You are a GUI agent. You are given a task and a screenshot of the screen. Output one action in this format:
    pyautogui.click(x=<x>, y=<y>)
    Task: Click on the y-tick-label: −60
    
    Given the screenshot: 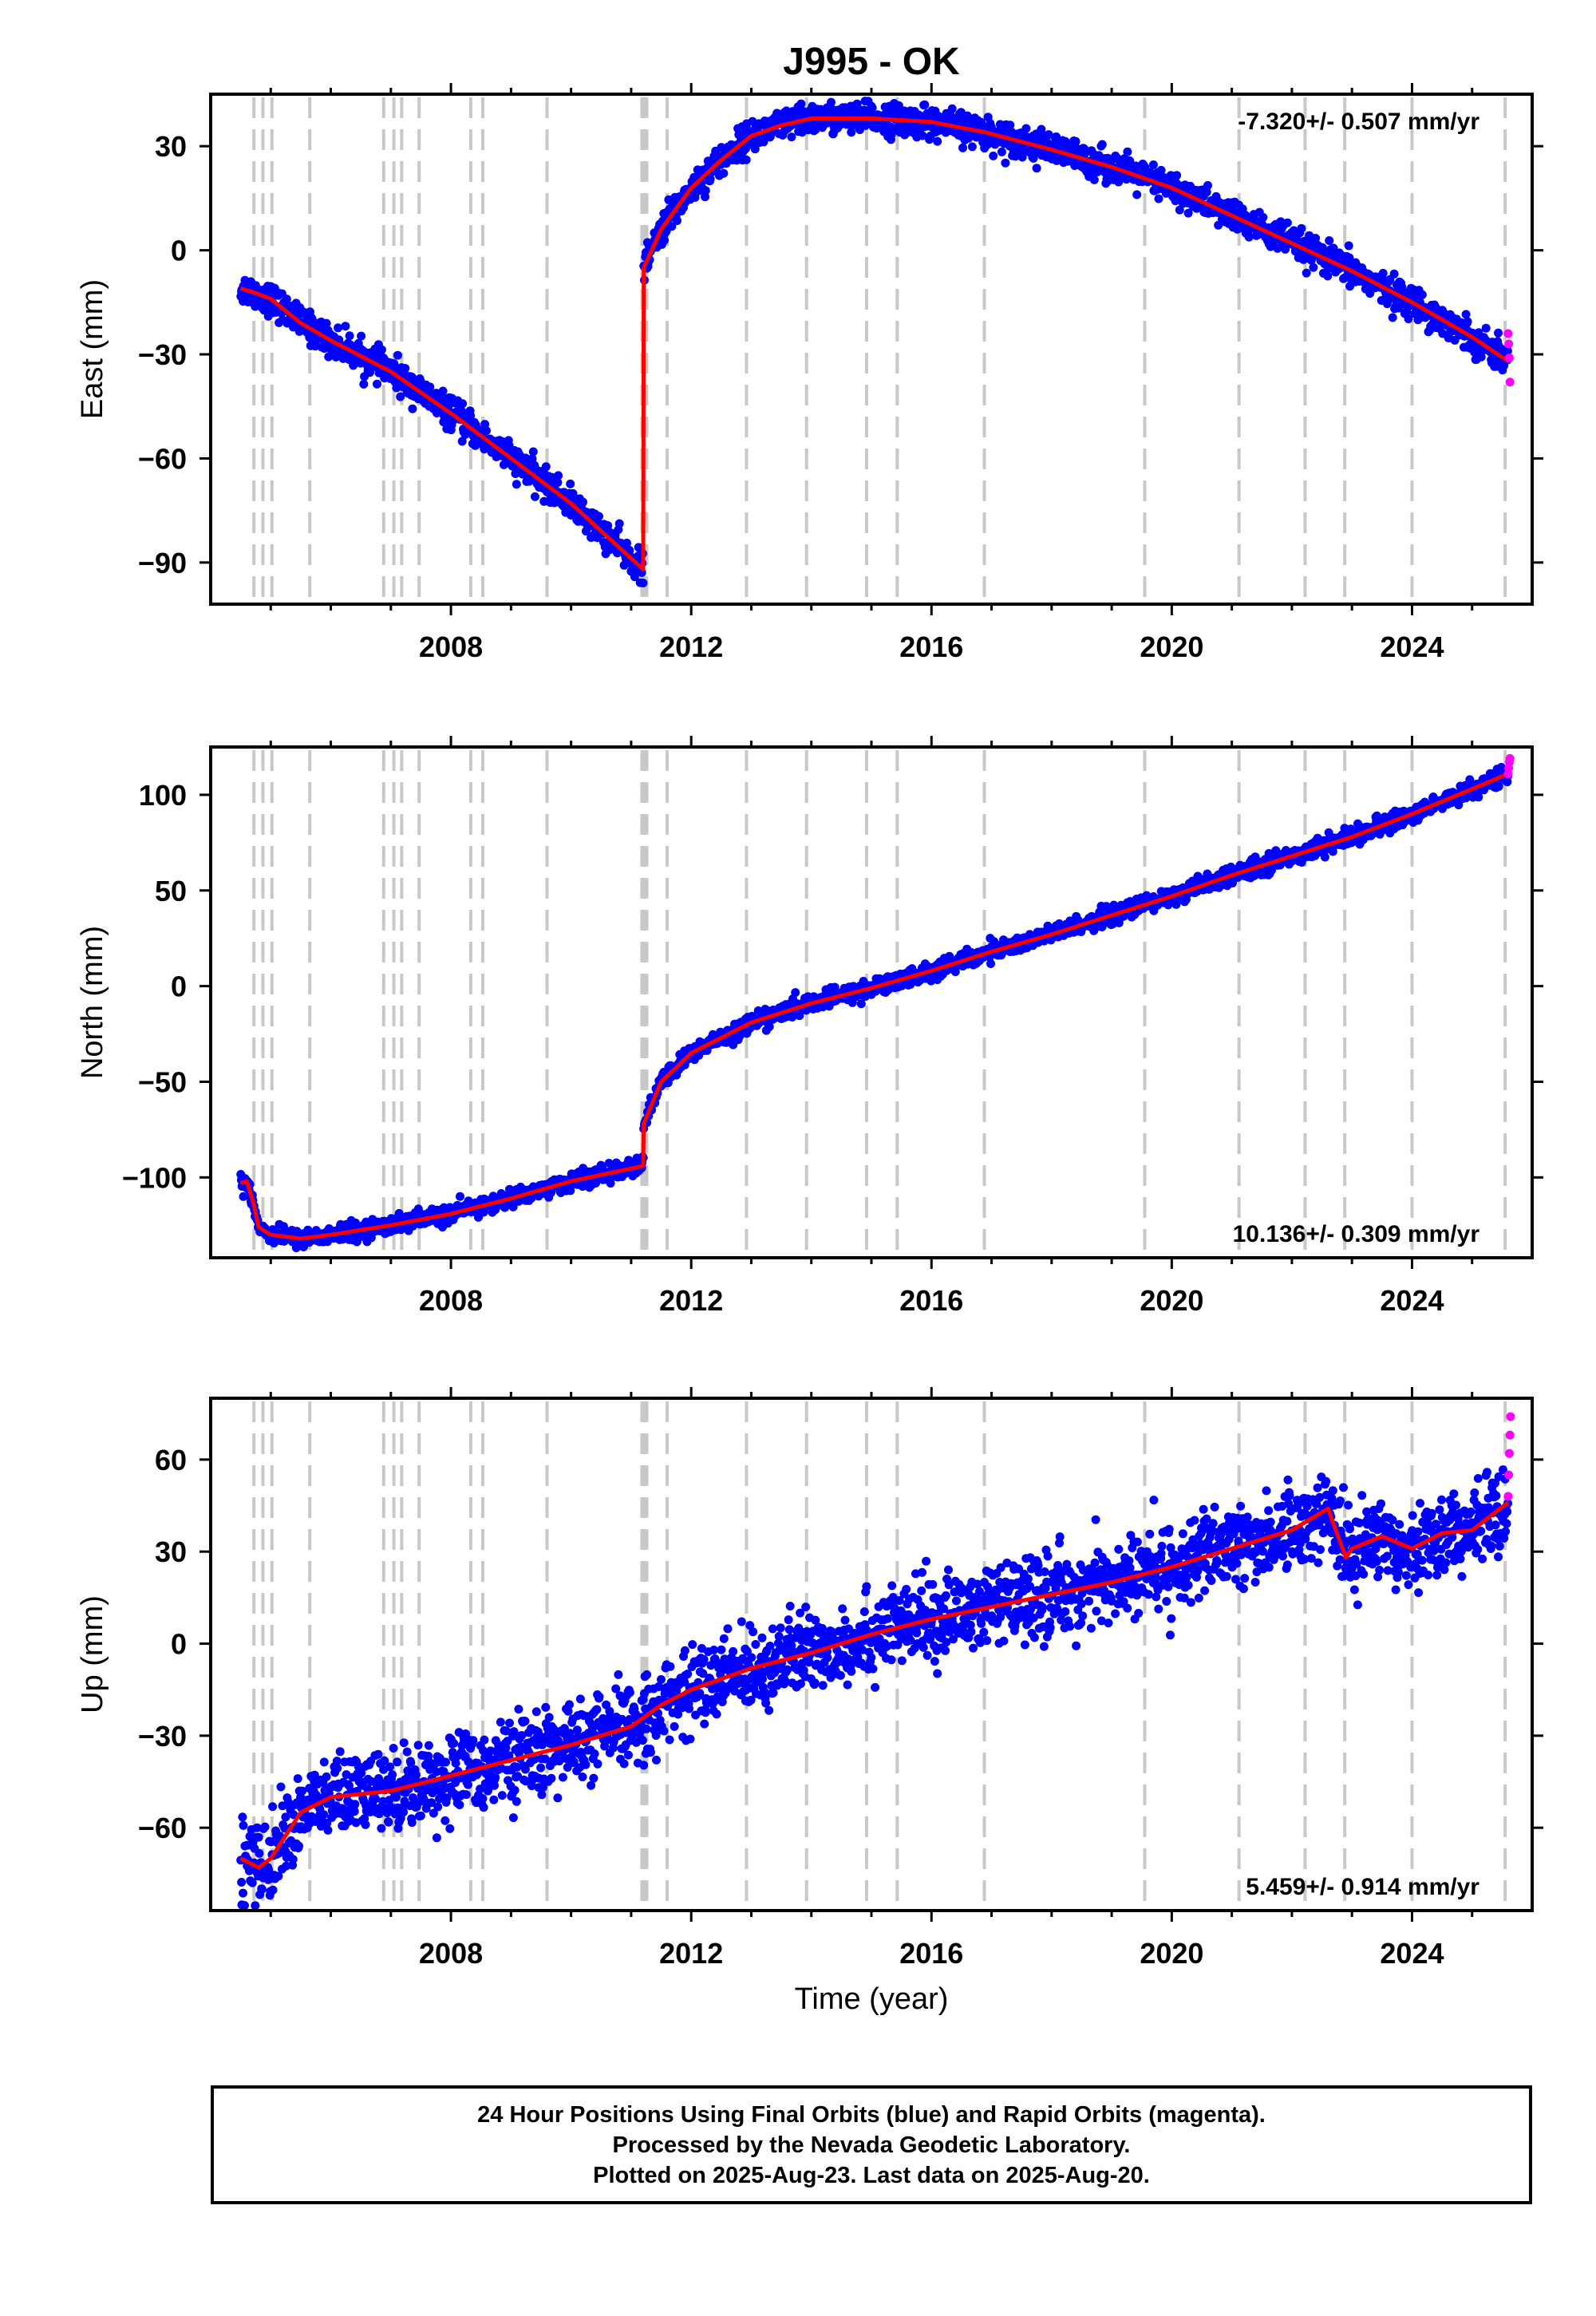 What is the action you would take?
    pyautogui.click(x=162, y=459)
    